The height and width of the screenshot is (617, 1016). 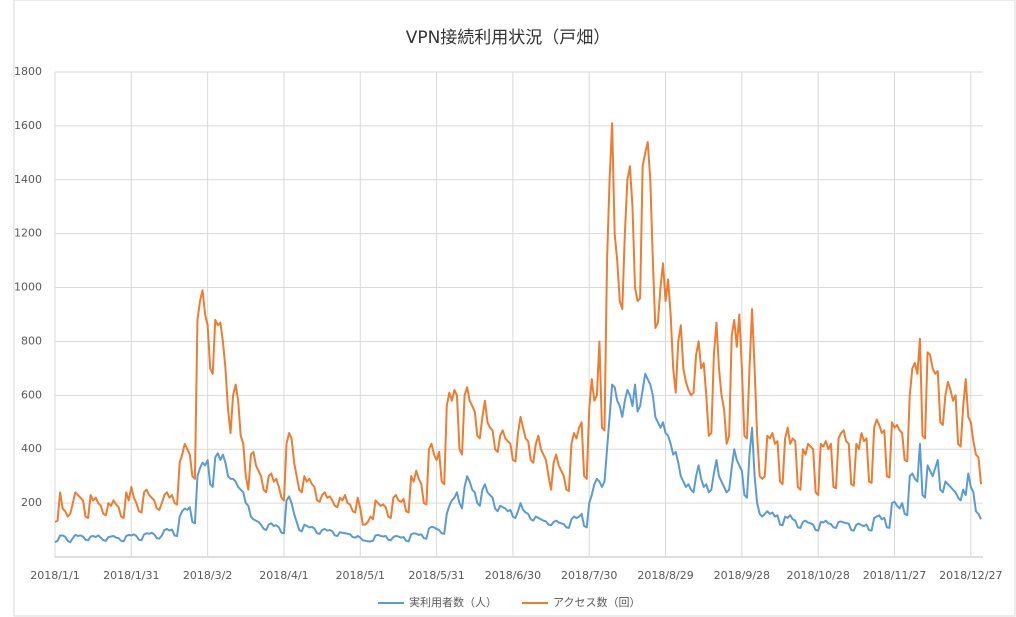 What do you see at coordinates (360, 575) in the screenshot?
I see `x-tick-label: 2018/5/1` at bounding box center [360, 575].